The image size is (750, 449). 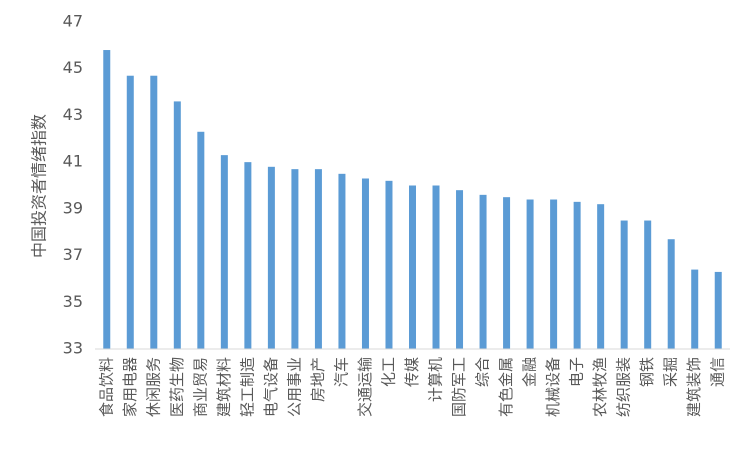 I want to click on y-tick-label: 39, so click(x=73, y=207).